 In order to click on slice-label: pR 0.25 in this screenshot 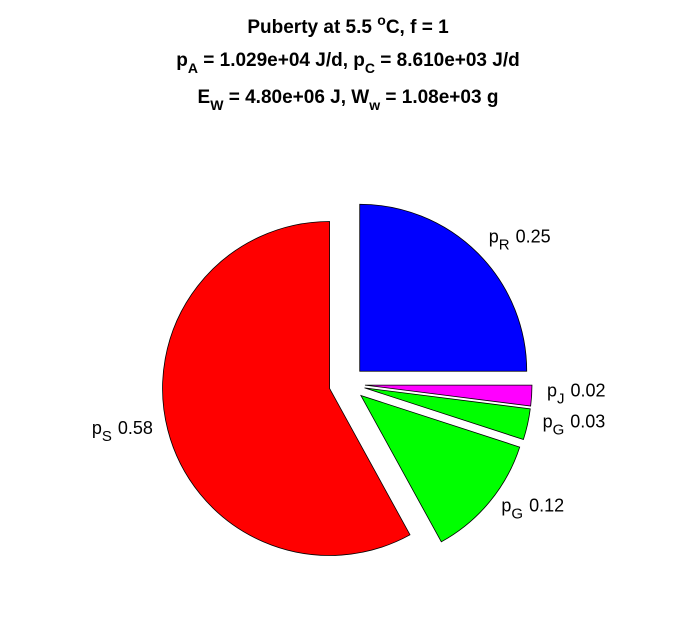, I will do `click(520, 239)`.